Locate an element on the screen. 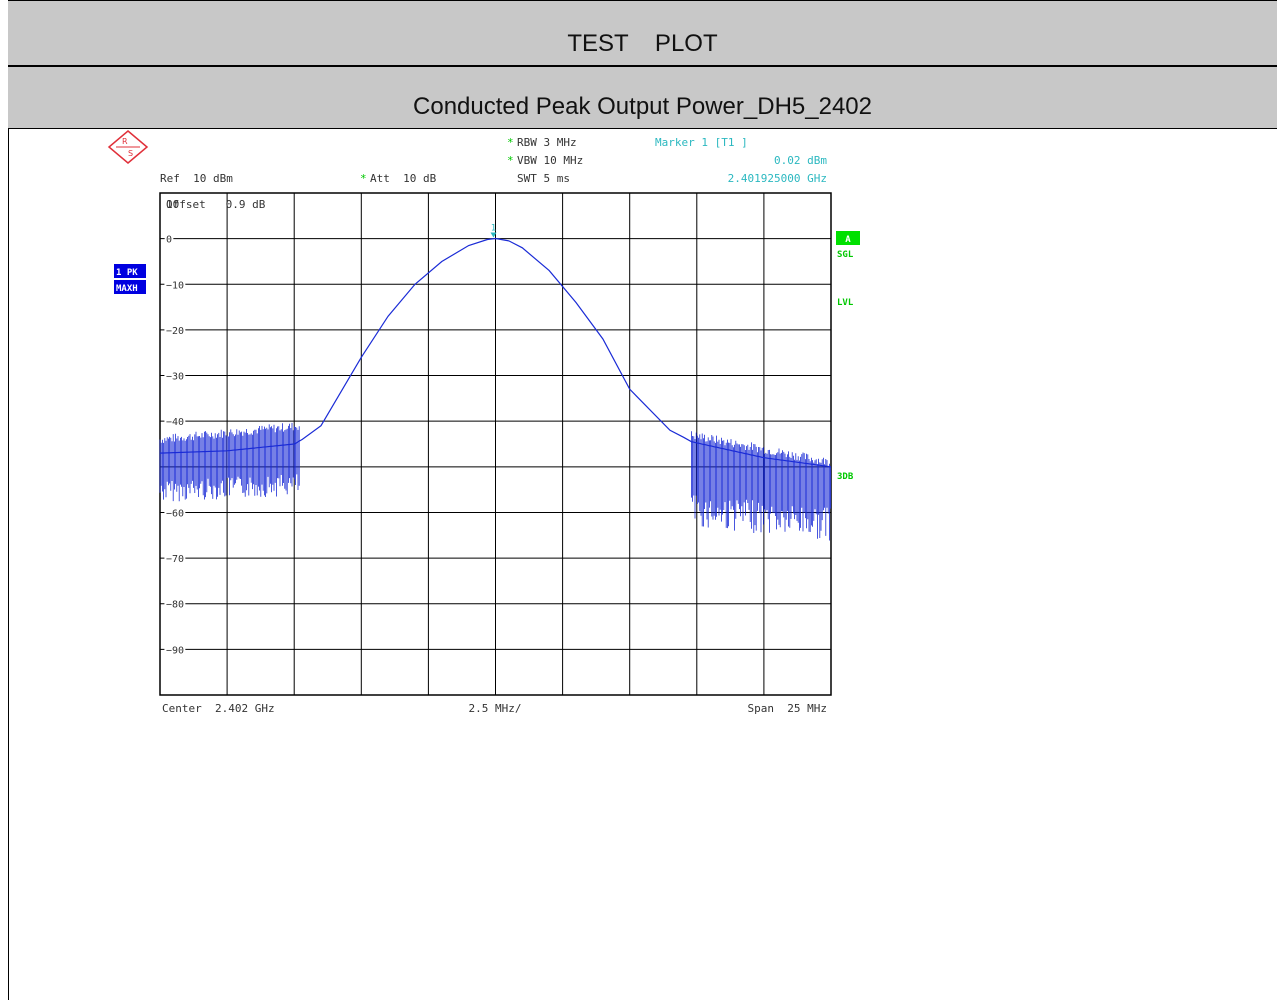 This screenshot has height=1000, width=1277. trace-label: 1 PK is located at coordinates (127, 273).